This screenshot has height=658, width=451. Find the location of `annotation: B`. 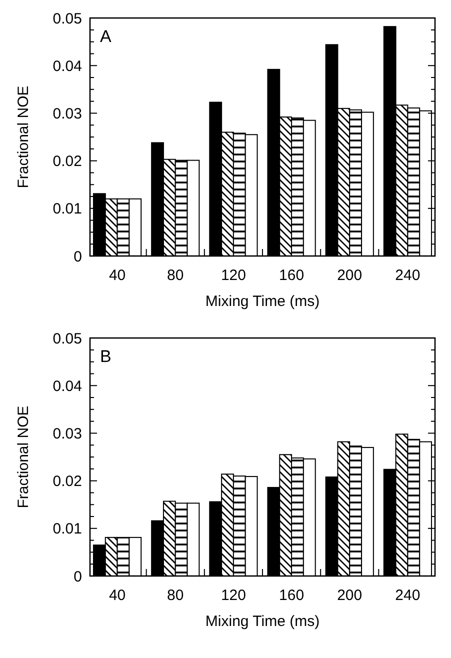

annotation: B is located at coordinates (106, 356).